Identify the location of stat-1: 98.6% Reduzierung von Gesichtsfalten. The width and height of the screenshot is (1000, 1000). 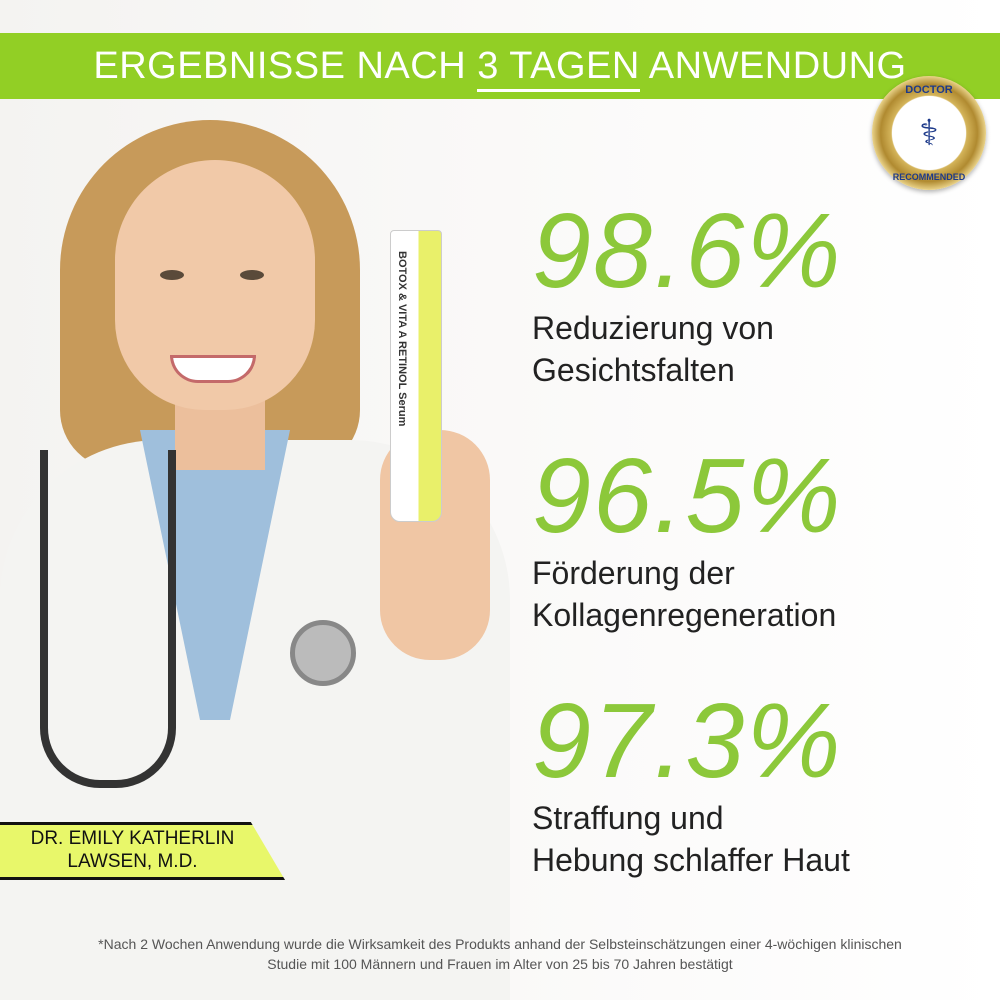
(687, 294).